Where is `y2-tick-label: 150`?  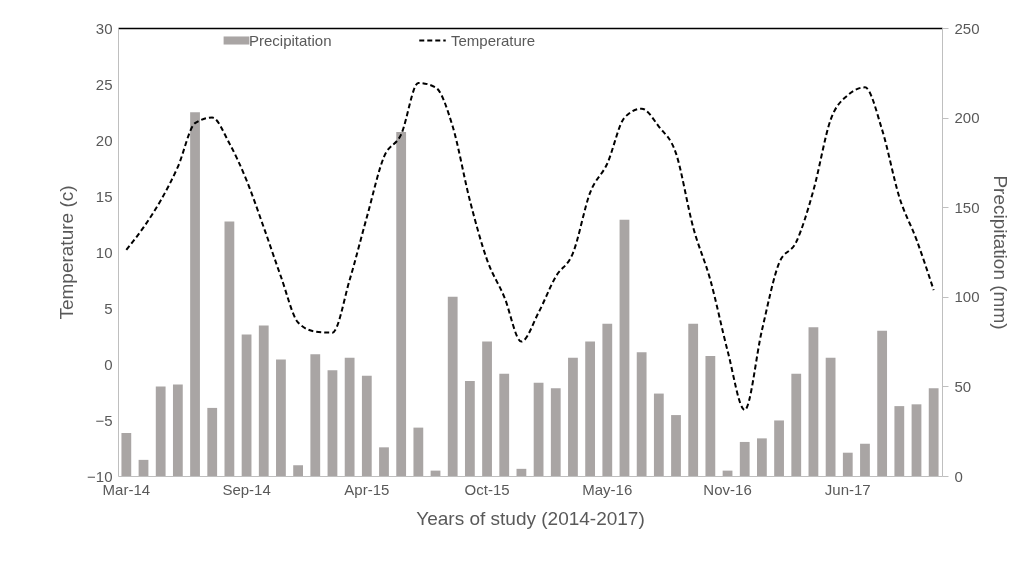 y2-tick-label: 150 is located at coordinates (967, 207).